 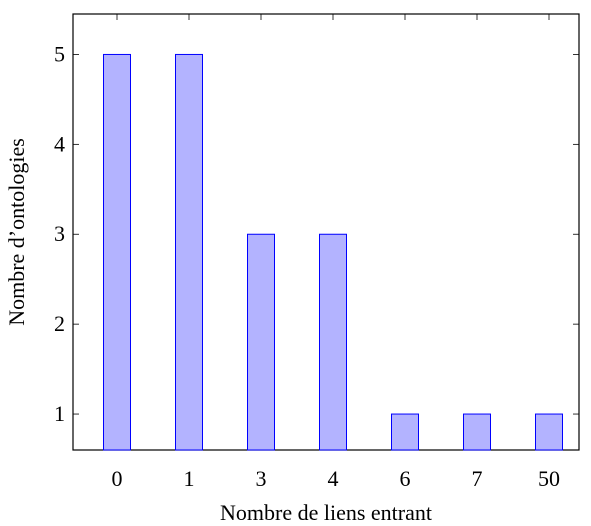 I want to click on x-tick-label: 6, so click(x=405, y=478).